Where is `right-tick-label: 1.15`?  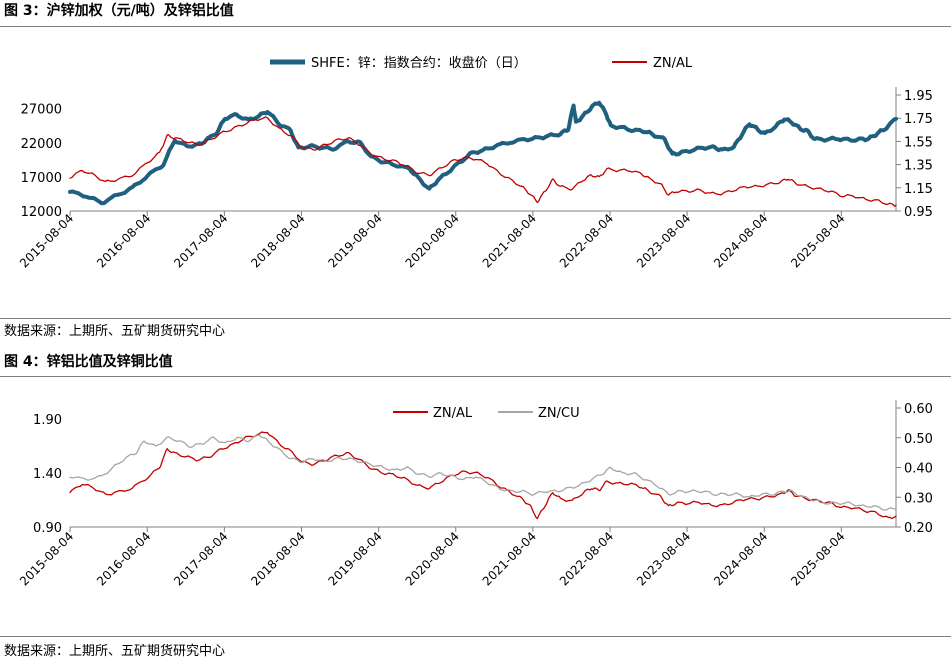 right-tick-label: 1.15 is located at coordinates (918, 189).